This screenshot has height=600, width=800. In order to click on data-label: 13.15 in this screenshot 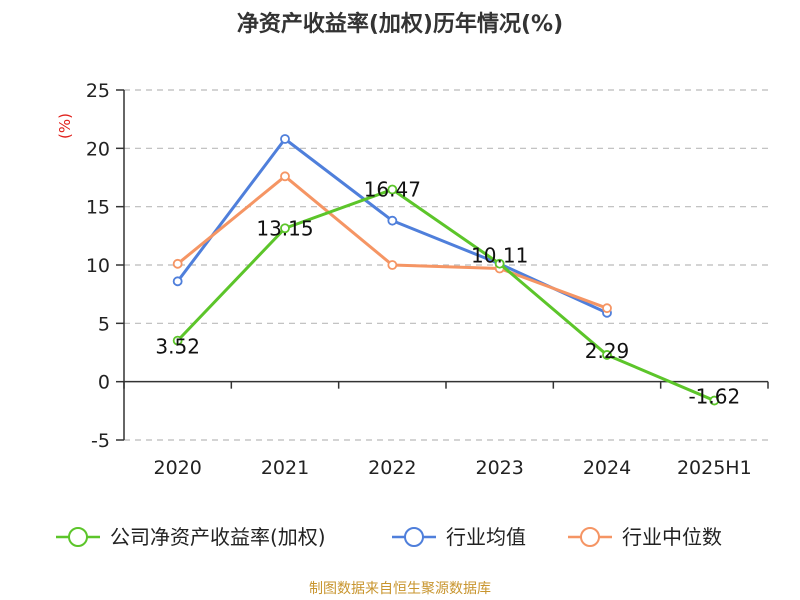, I will do `click(284, 228)`.